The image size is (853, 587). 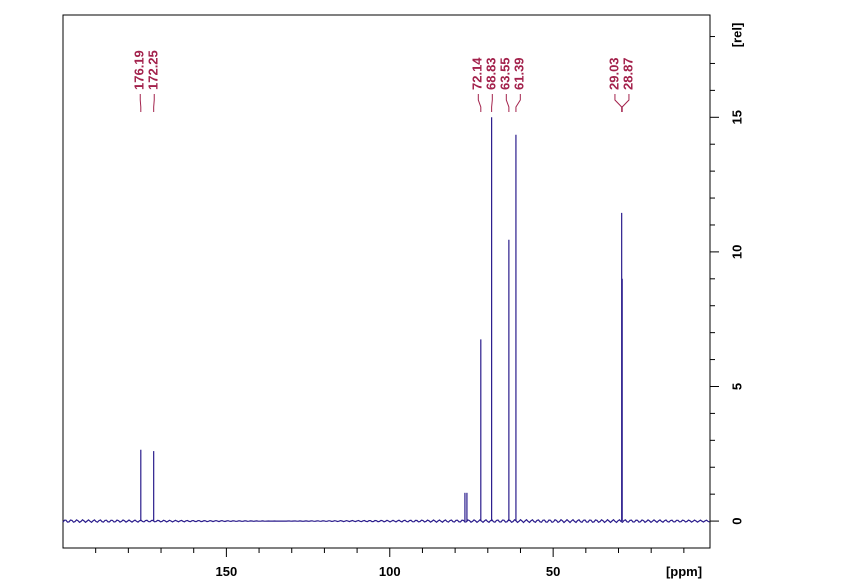 What do you see at coordinates (627, 73) in the screenshot?
I see `peak-label: 28.87` at bounding box center [627, 73].